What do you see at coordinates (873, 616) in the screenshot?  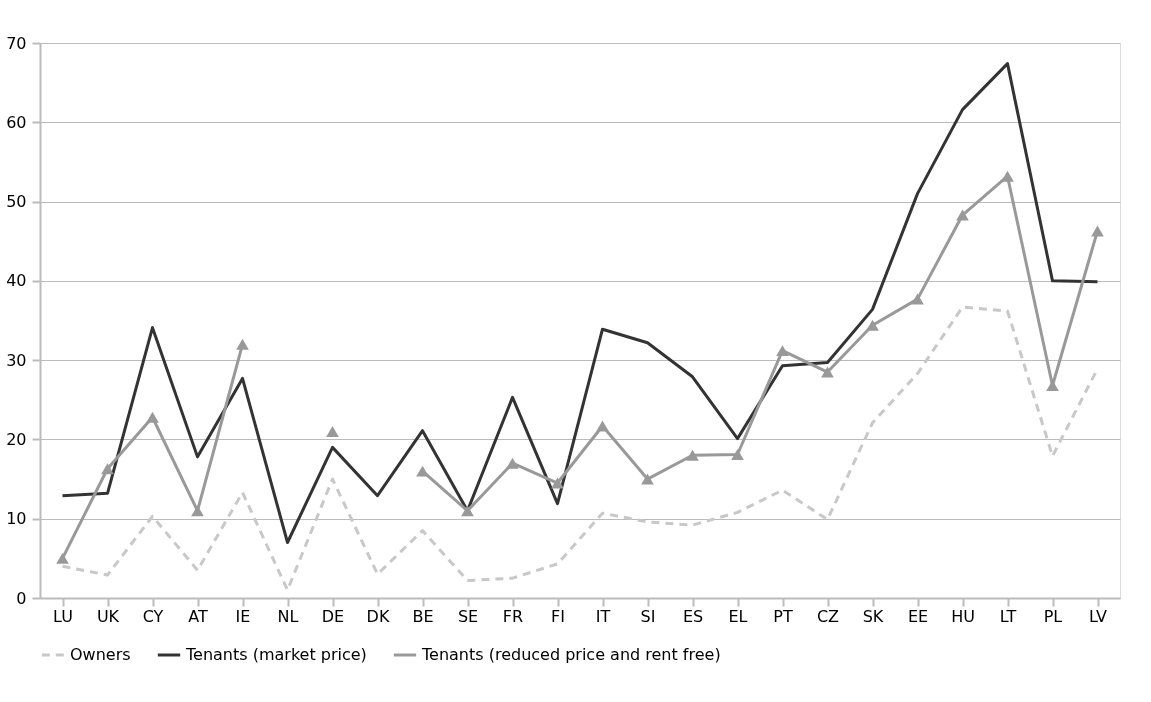 I see `x-tick-label: SK` at bounding box center [873, 616].